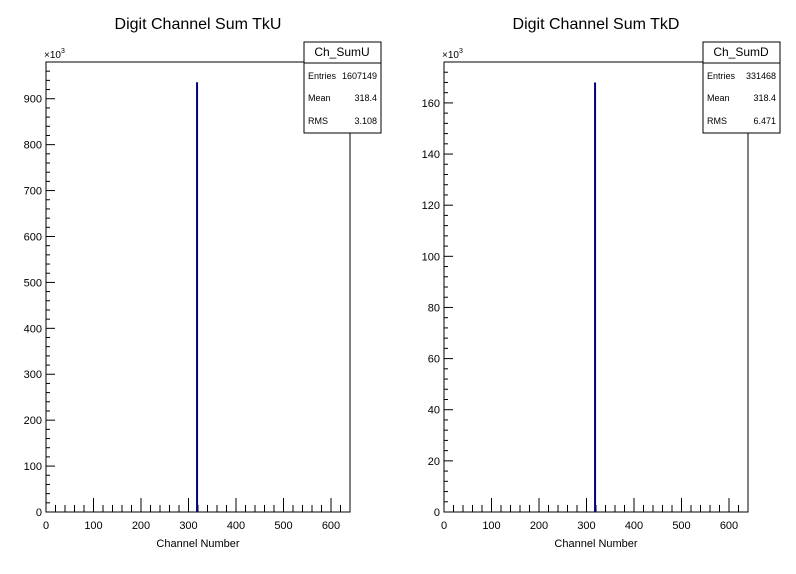 The width and height of the screenshot is (796, 574). What do you see at coordinates (437, 290) in the screenshot?
I see `y-axis-ticks: 0 20 40 60 80 100 120 140 160` at bounding box center [437, 290].